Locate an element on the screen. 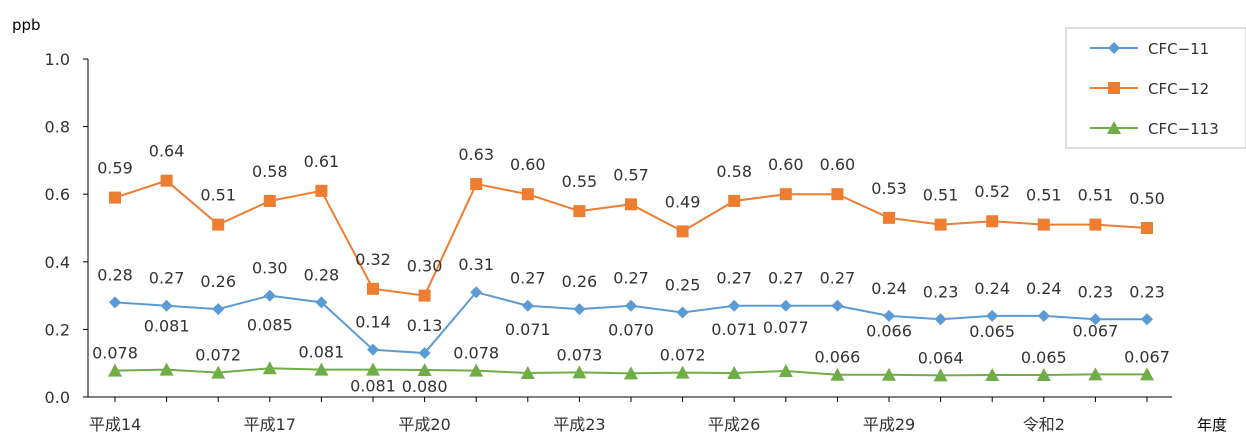 The height and width of the screenshot is (436, 1246). data-label: 0.59 is located at coordinates (115, 168).